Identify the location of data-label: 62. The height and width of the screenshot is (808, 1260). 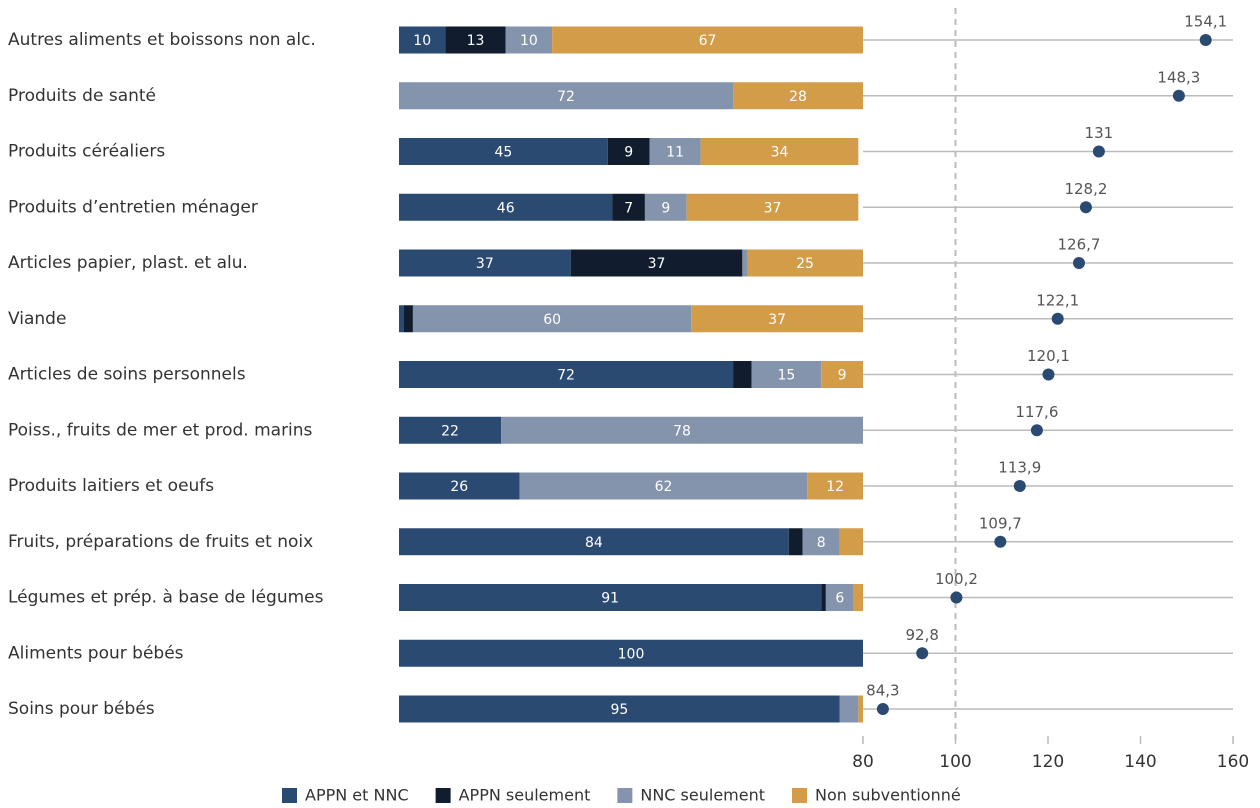
(664, 487).